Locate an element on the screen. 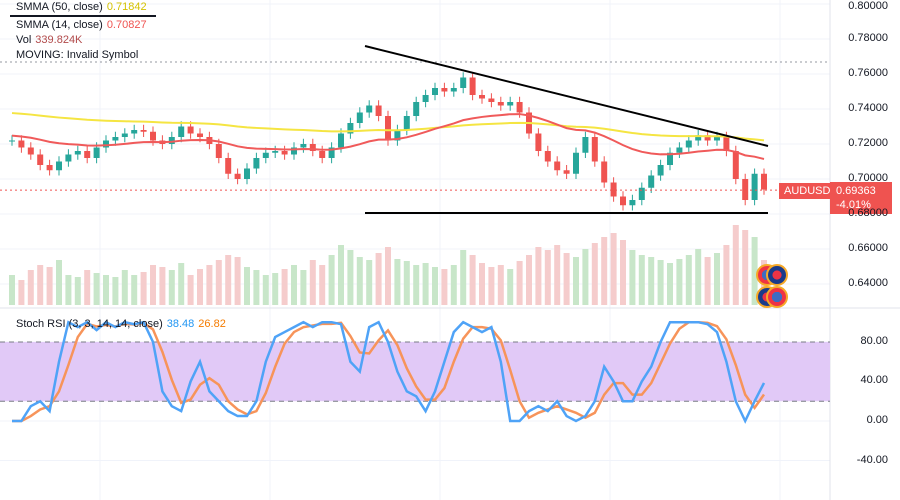 The width and height of the screenshot is (900, 500). price-tag: 0.69363 -4.01% is located at coordinates (861, 198).